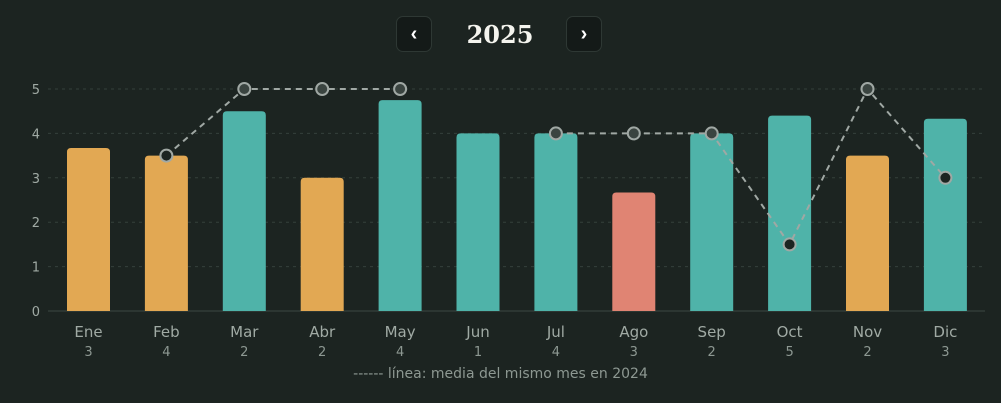 The height and width of the screenshot is (403, 1001). What do you see at coordinates (36, 268) in the screenshot?
I see `y-tick-label: 1` at bounding box center [36, 268].